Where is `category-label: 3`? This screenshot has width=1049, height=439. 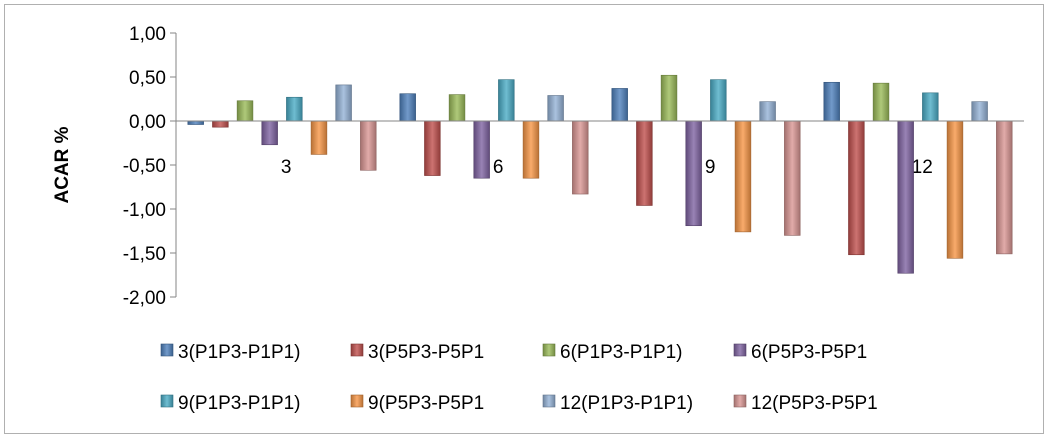
category-label: 3 is located at coordinates (286, 167).